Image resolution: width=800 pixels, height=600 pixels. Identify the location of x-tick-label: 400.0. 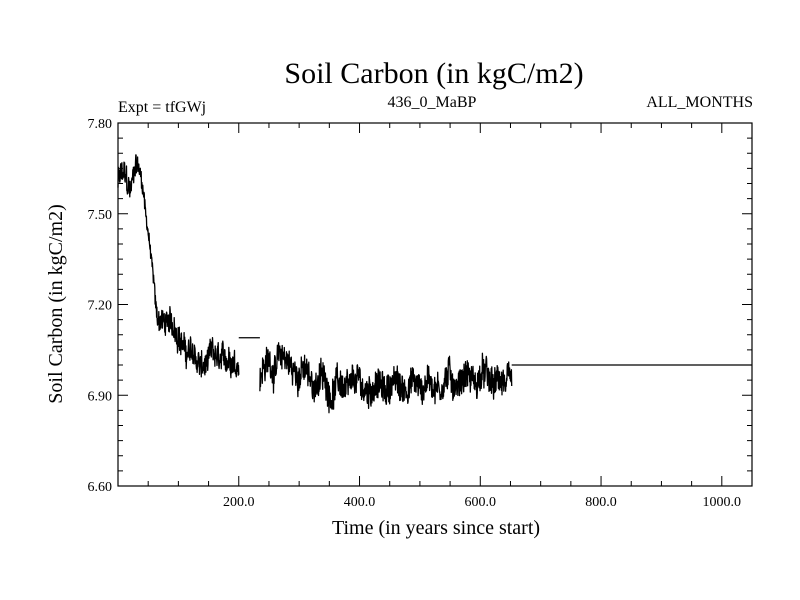
(360, 502).